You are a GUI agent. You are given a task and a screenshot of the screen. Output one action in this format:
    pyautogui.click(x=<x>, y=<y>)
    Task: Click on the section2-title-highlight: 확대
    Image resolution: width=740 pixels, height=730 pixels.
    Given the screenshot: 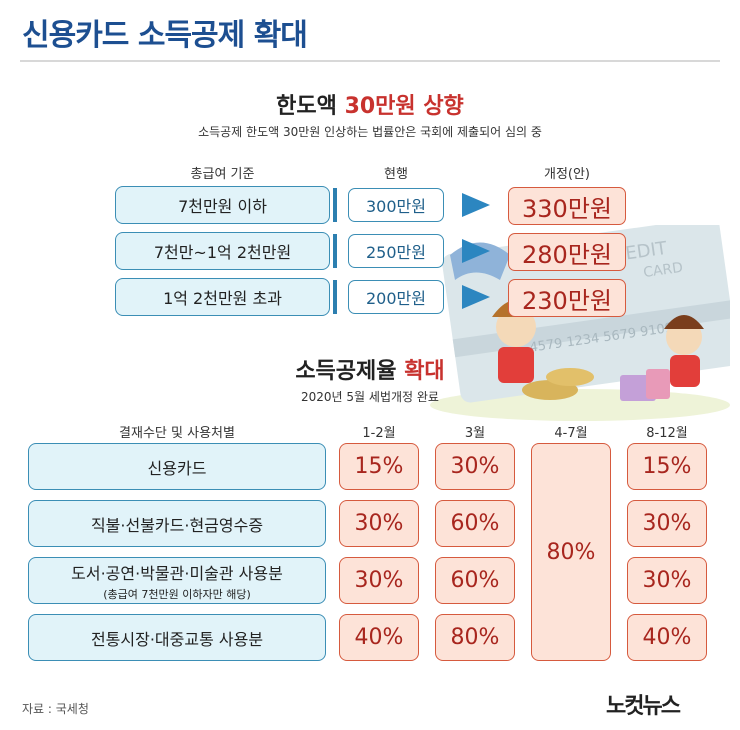 What is the action you would take?
    pyautogui.click(x=424, y=371)
    